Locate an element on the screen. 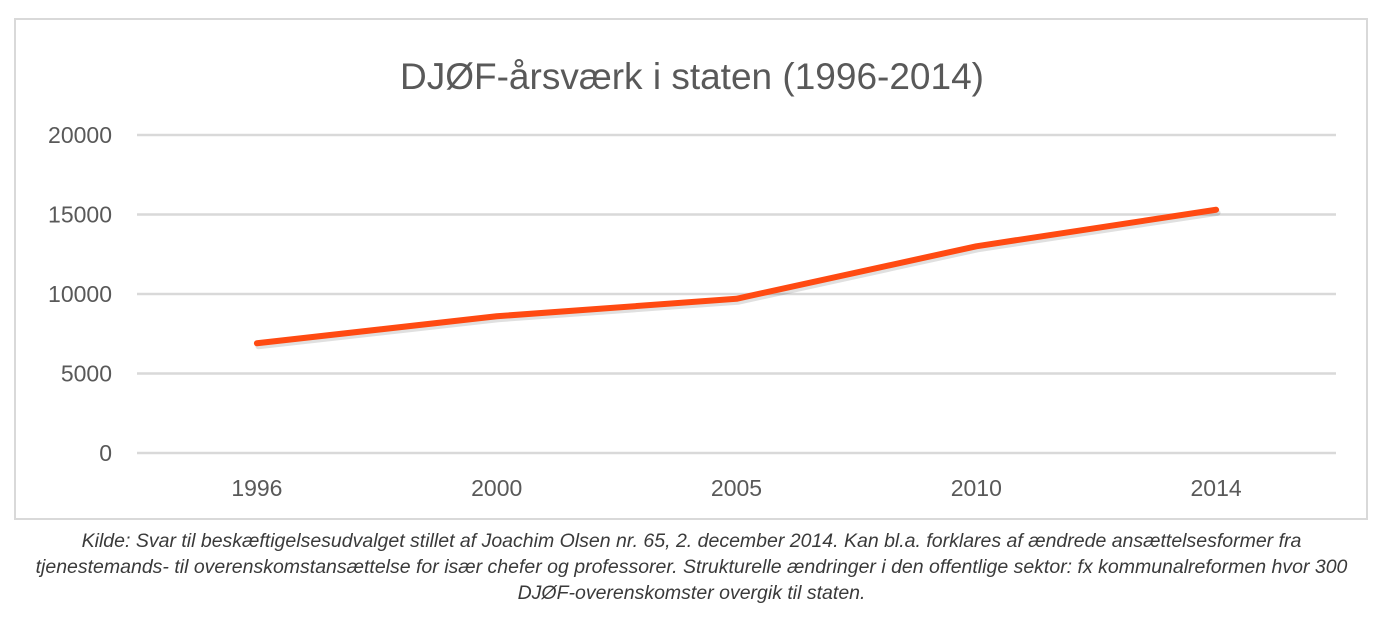  y-tick-label: 15000 is located at coordinates (80, 215).